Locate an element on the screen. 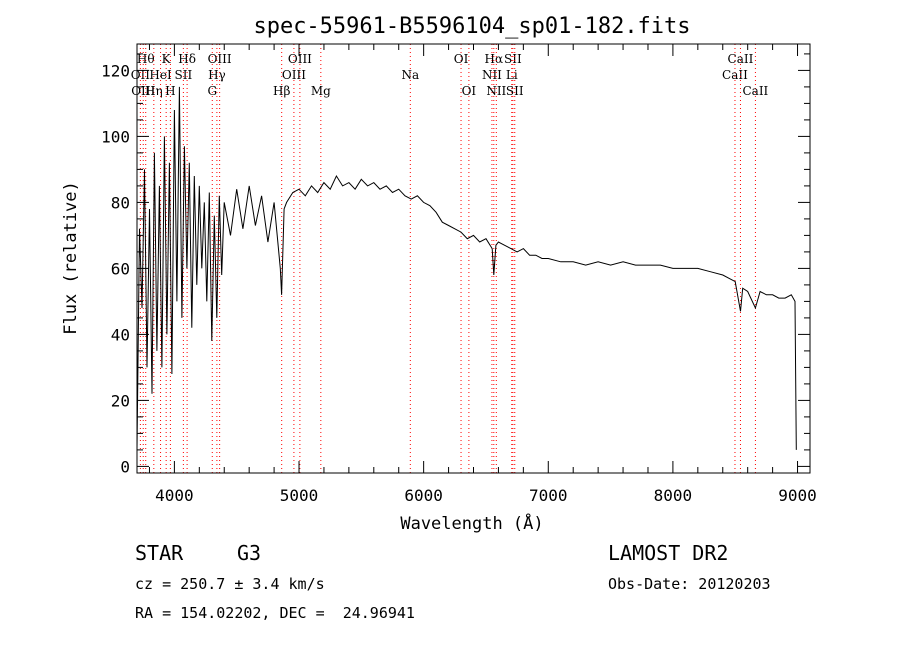 The width and height of the screenshot is (900, 650). line-marker-label-24: SII is located at coordinates (515, 91).